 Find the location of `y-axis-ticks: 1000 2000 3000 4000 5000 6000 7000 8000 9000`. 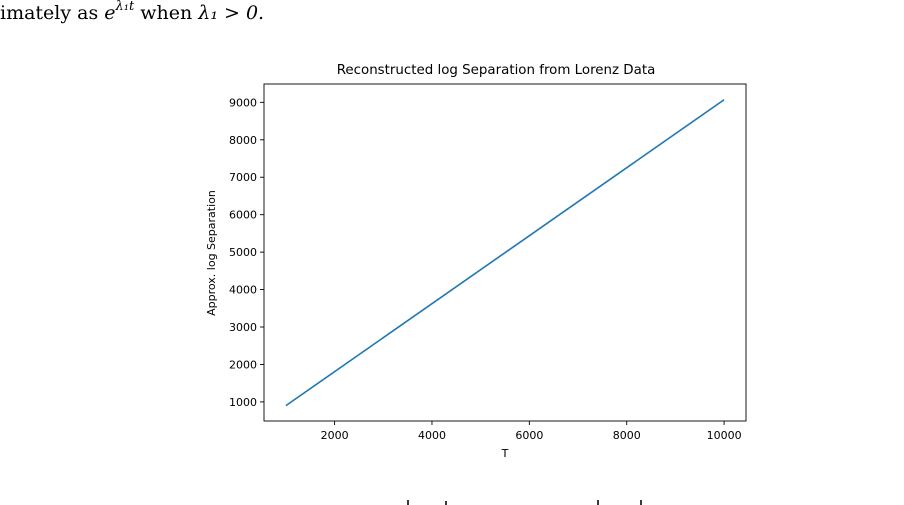

y-axis-ticks: 1000 2000 3000 4000 5000 6000 7000 8000 9000 is located at coordinates (246, 252).